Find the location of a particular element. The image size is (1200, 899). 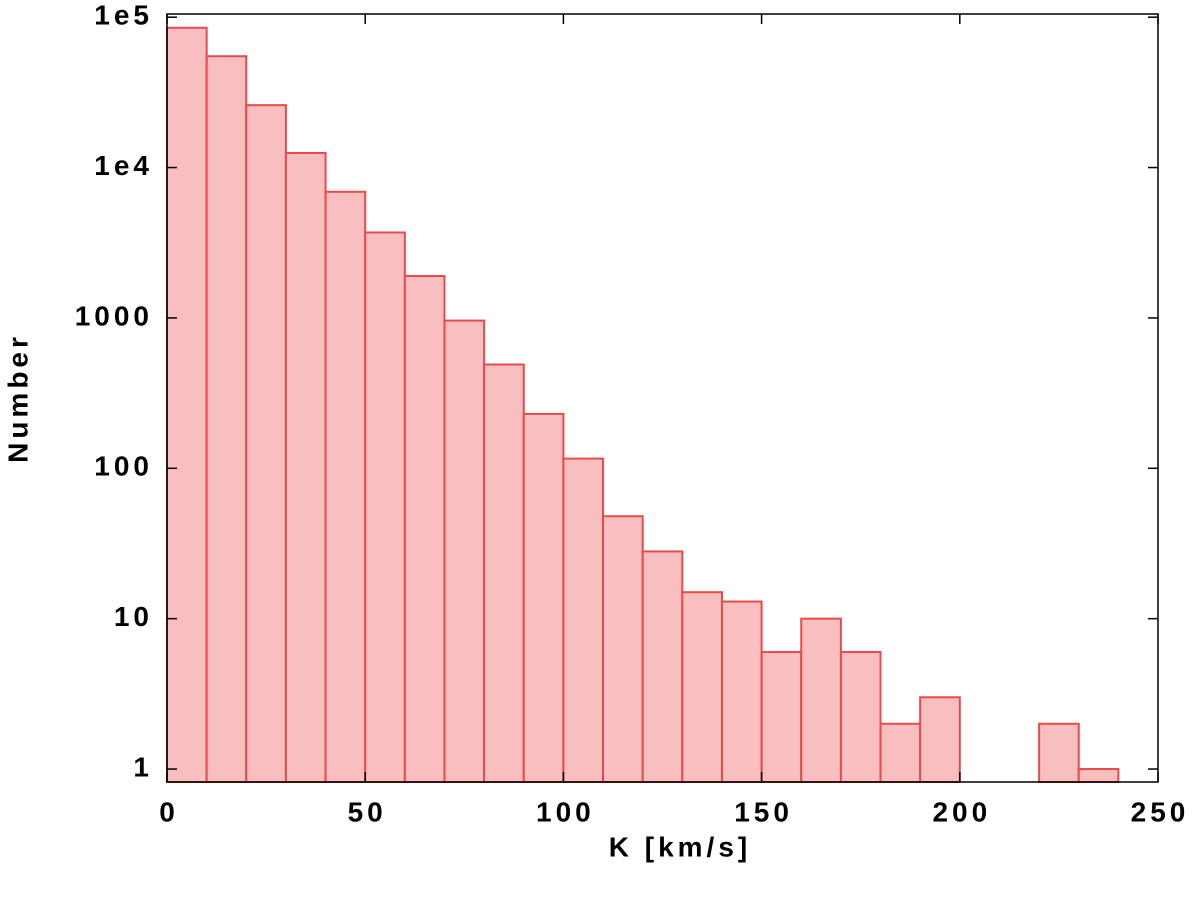

x-tick-label: 100 is located at coordinates (565, 811).